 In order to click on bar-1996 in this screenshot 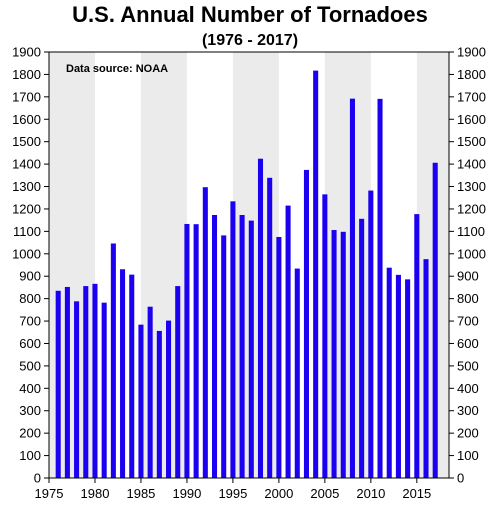, I will do `click(242, 347)`.